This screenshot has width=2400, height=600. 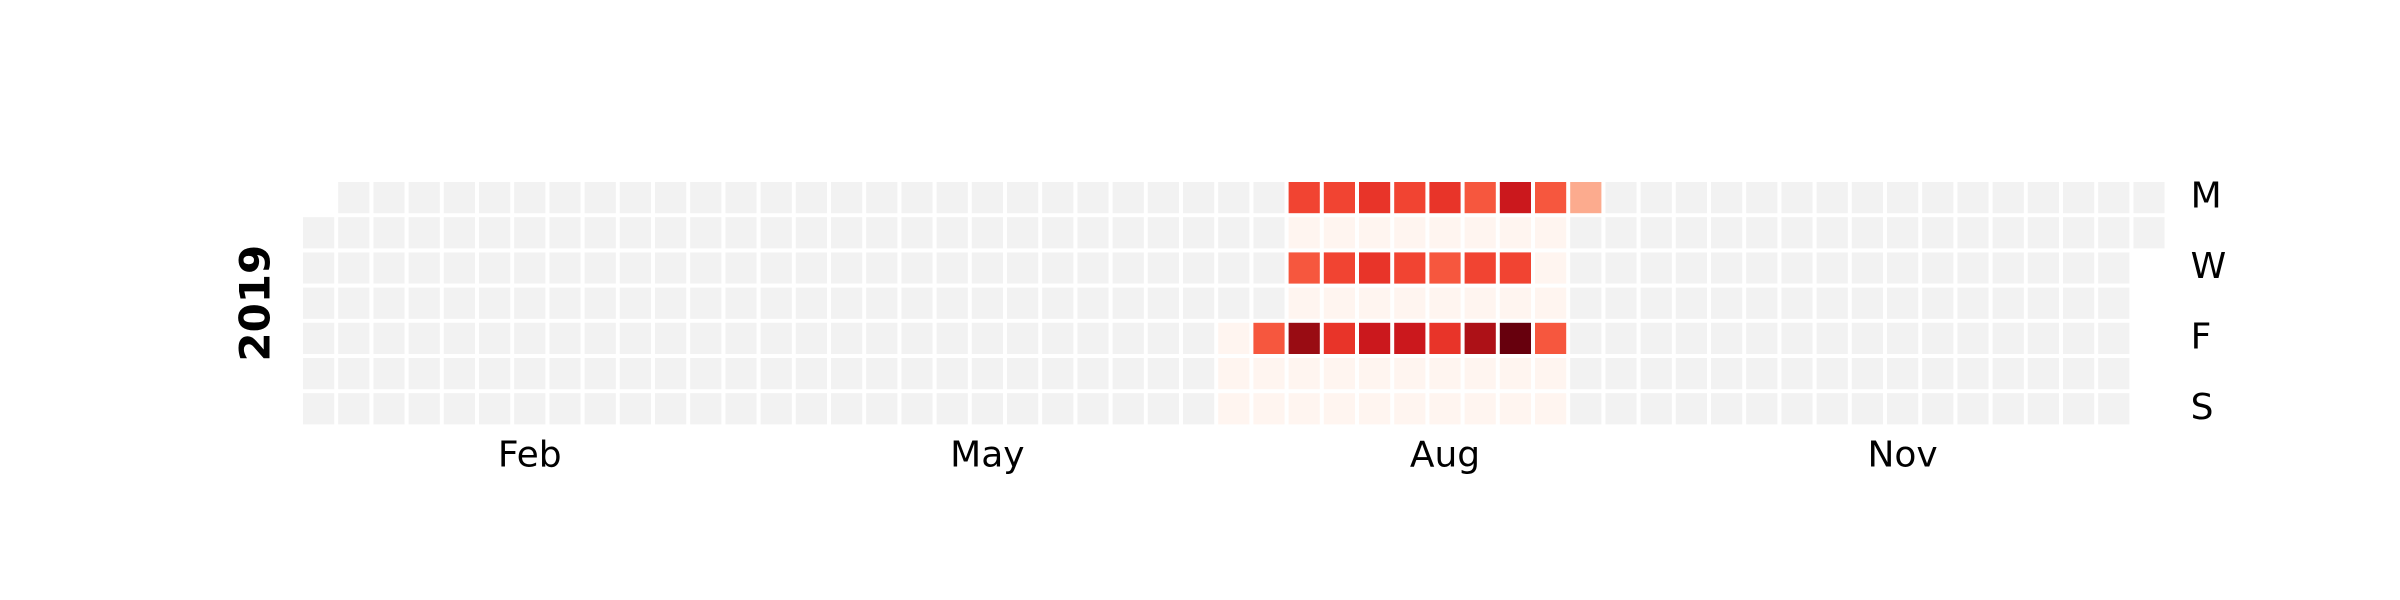 What do you see at coordinates (255, 303) in the screenshot?
I see `year-label: 2019` at bounding box center [255, 303].